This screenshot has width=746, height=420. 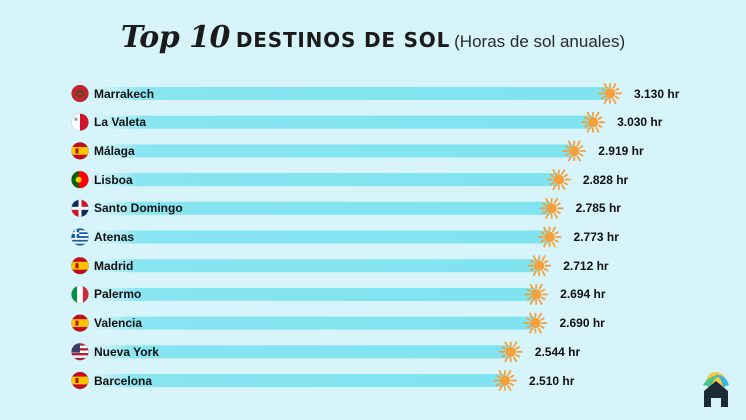 What do you see at coordinates (80, 179) in the screenshot?
I see `portugal-flag-icon` at bounding box center [80, 179].